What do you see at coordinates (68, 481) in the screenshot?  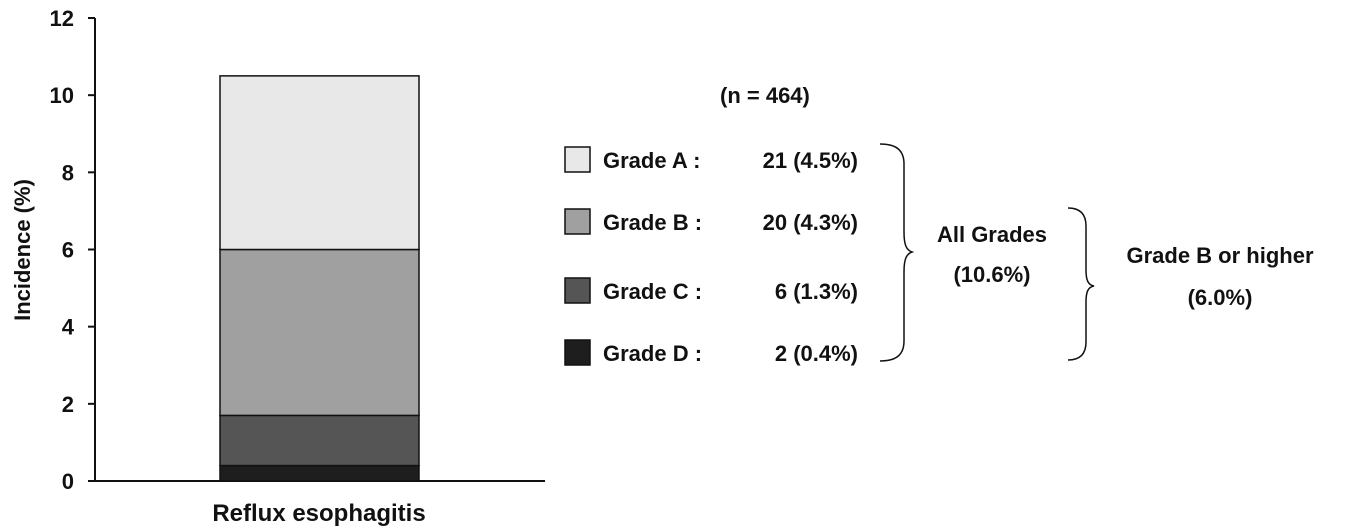 I see `y-tick-label: 0` at bounding box center [68, 481].